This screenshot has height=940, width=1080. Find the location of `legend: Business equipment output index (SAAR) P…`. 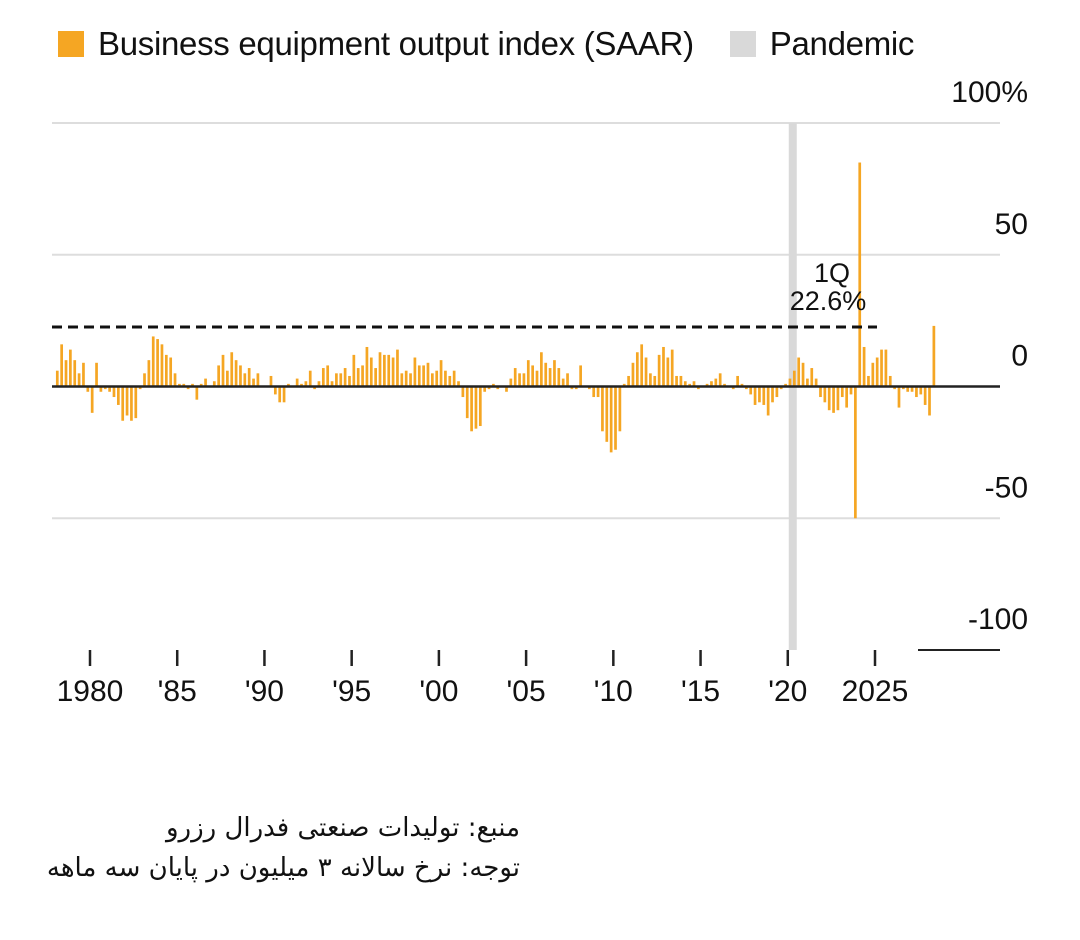

legend: Business equipment output index (SAAR) P… is located at coordinates (486, 44).